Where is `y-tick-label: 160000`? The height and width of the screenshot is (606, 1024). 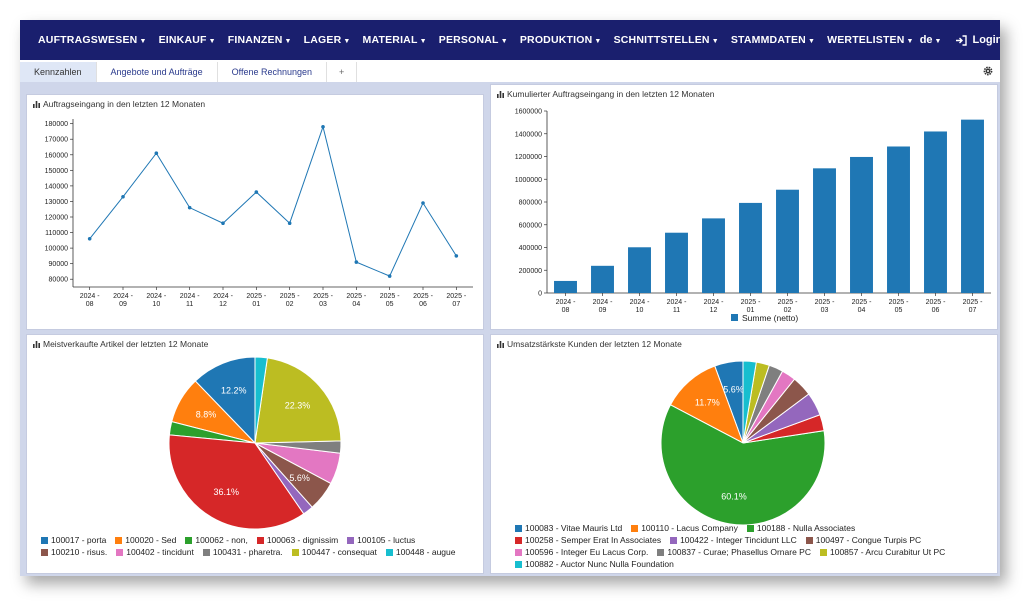
y-tick-label: 160000 is located at coordinates (56, 155).